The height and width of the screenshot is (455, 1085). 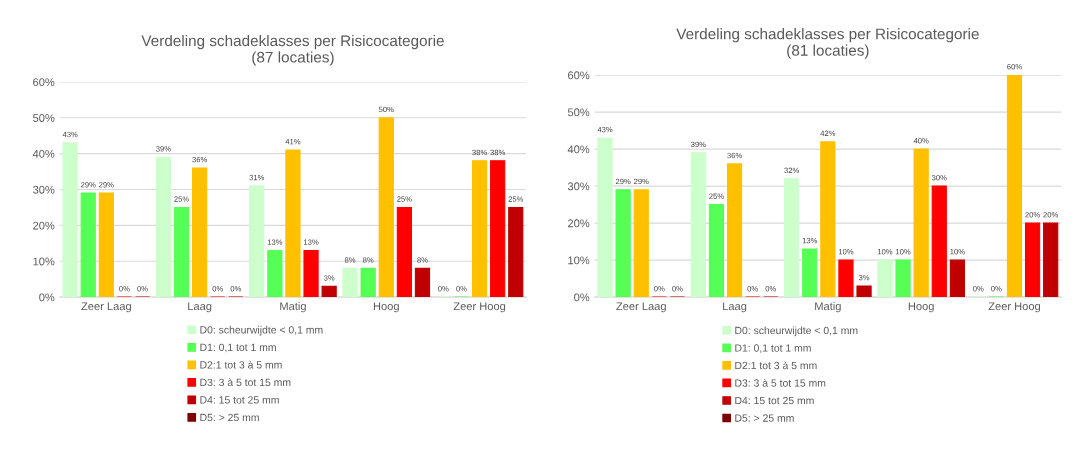 I want to click on chart-title: Verdeling schadeklasses per Risicocategorie (87 locaties), so click(x=292, y=50).